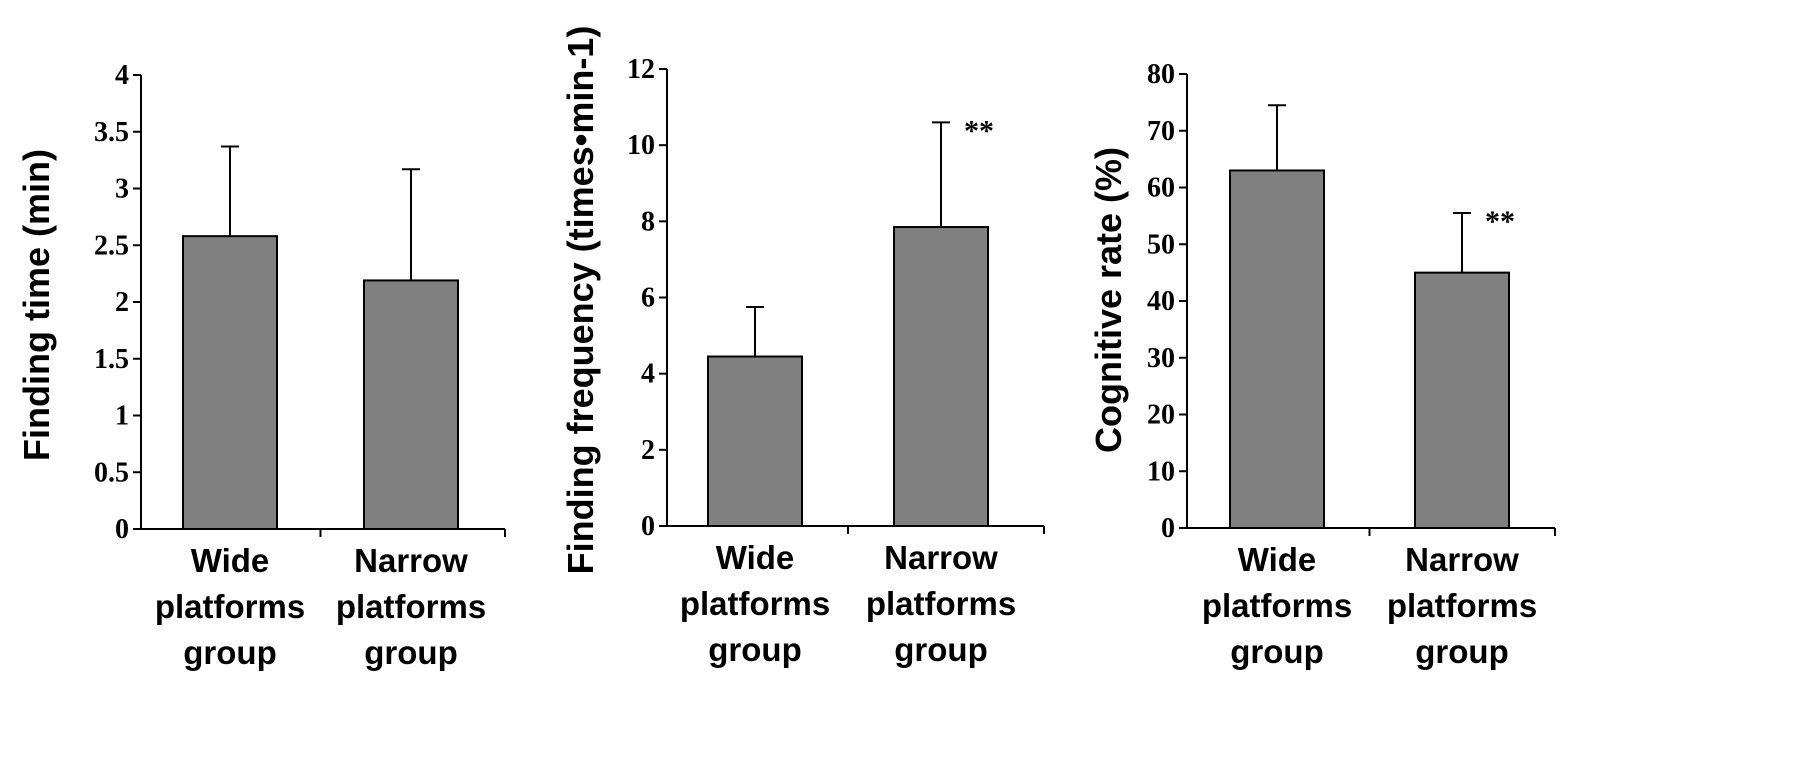  Describe the element at coordinates (1161, 358) in the screenshot. I see `y-tick-label: 30` at that location.